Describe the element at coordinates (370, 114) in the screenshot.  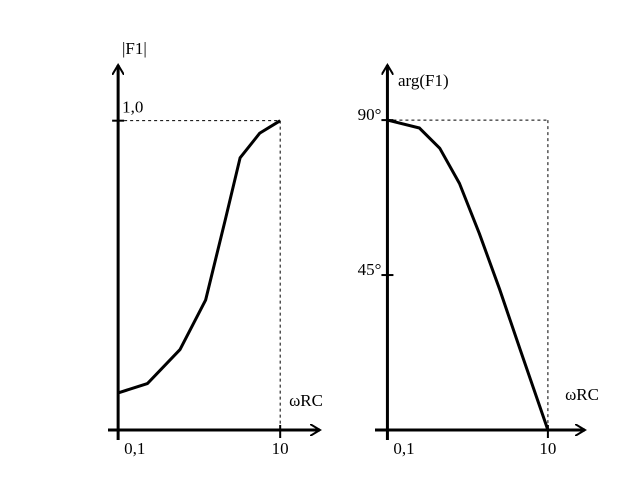
I see `y-tick-label: 90°` at that location.